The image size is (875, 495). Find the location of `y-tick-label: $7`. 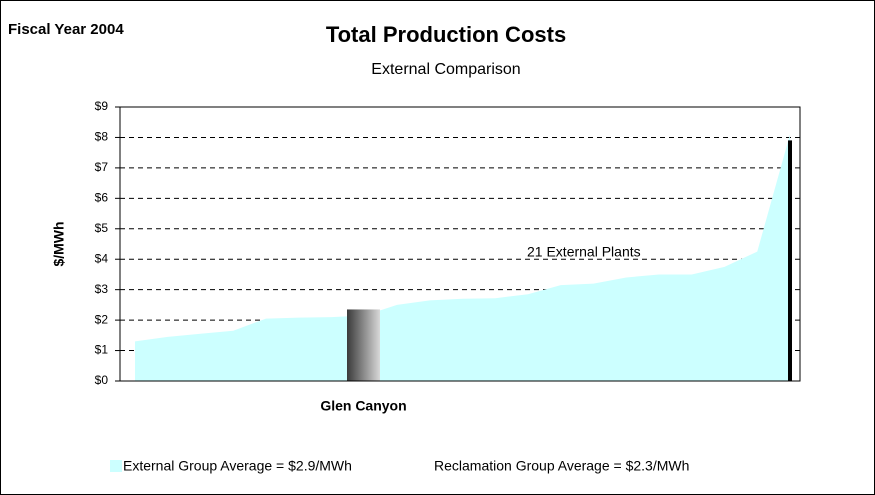

y-tick-label: $7 is located at coordinates (102, 167).